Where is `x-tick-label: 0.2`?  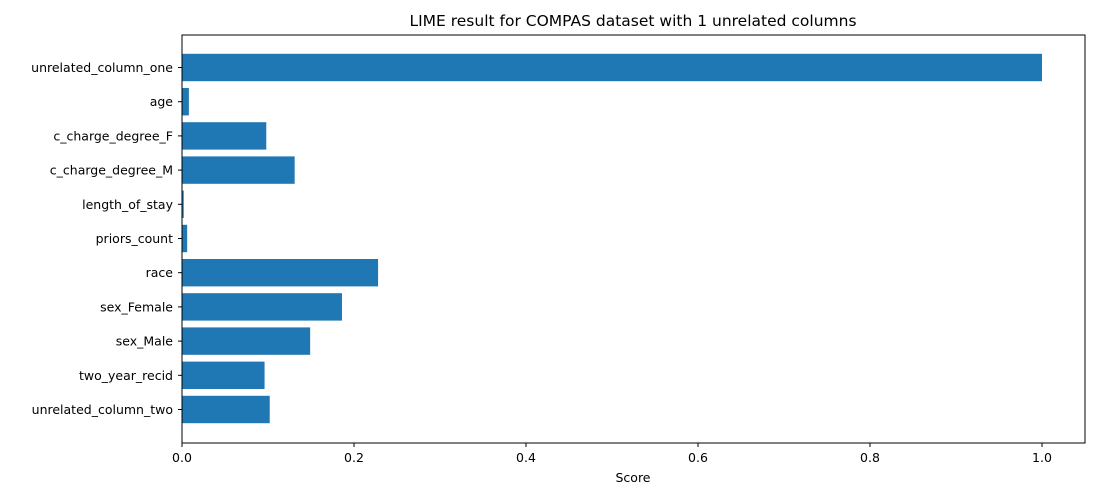 x-tick-label: 0.2 is located at coordinates (354, 457).